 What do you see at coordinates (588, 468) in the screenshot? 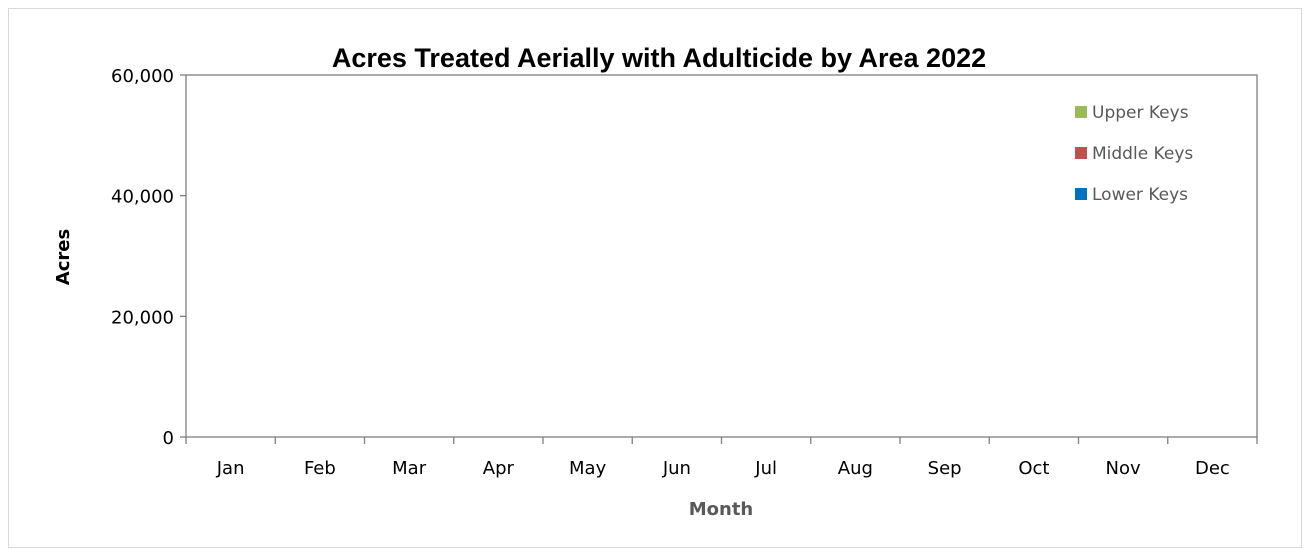
I see `x-tick-label: May` at bounding box center [588, 468].